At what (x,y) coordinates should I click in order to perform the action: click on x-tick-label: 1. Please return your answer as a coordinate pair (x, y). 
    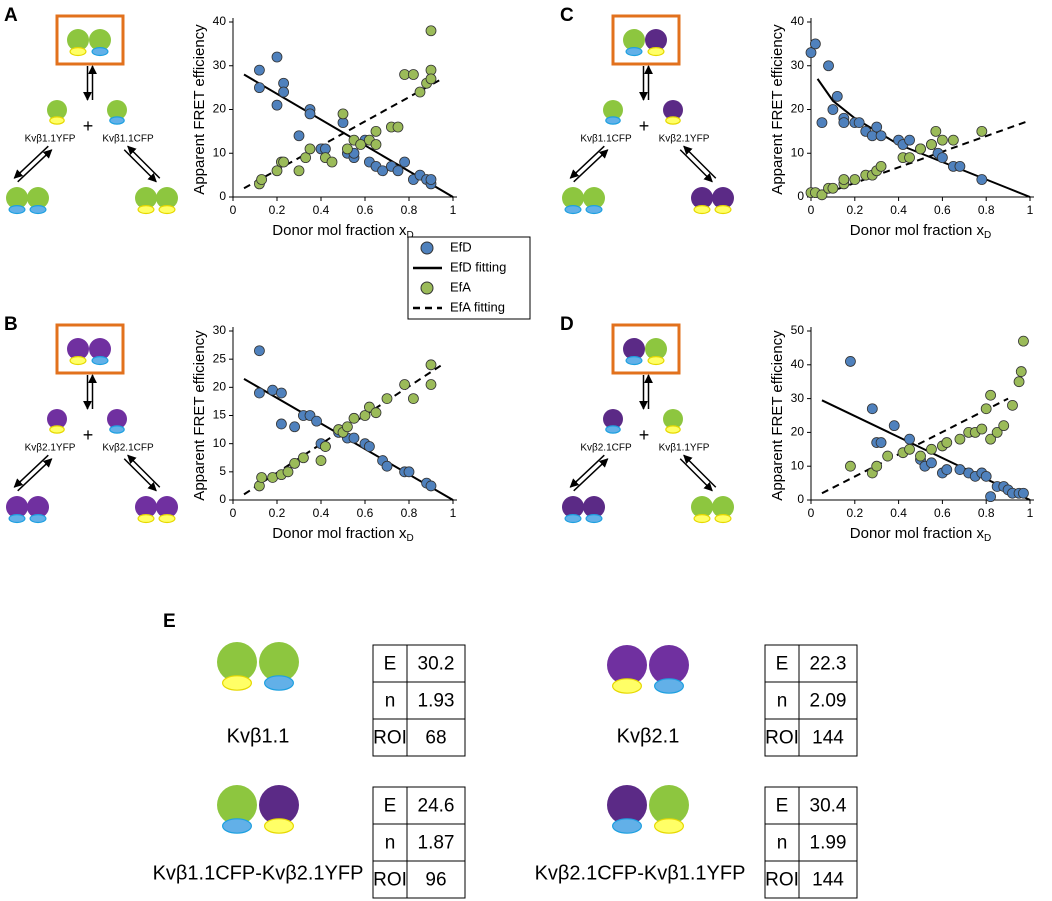
    Looking at the image, I should click on (1030, 513).